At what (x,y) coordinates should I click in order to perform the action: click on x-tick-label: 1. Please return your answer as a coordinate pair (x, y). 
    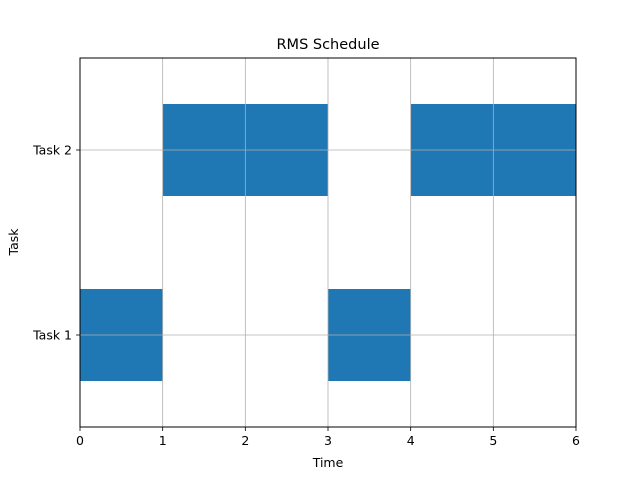
    Looking at the image, I should click on (163, 440).